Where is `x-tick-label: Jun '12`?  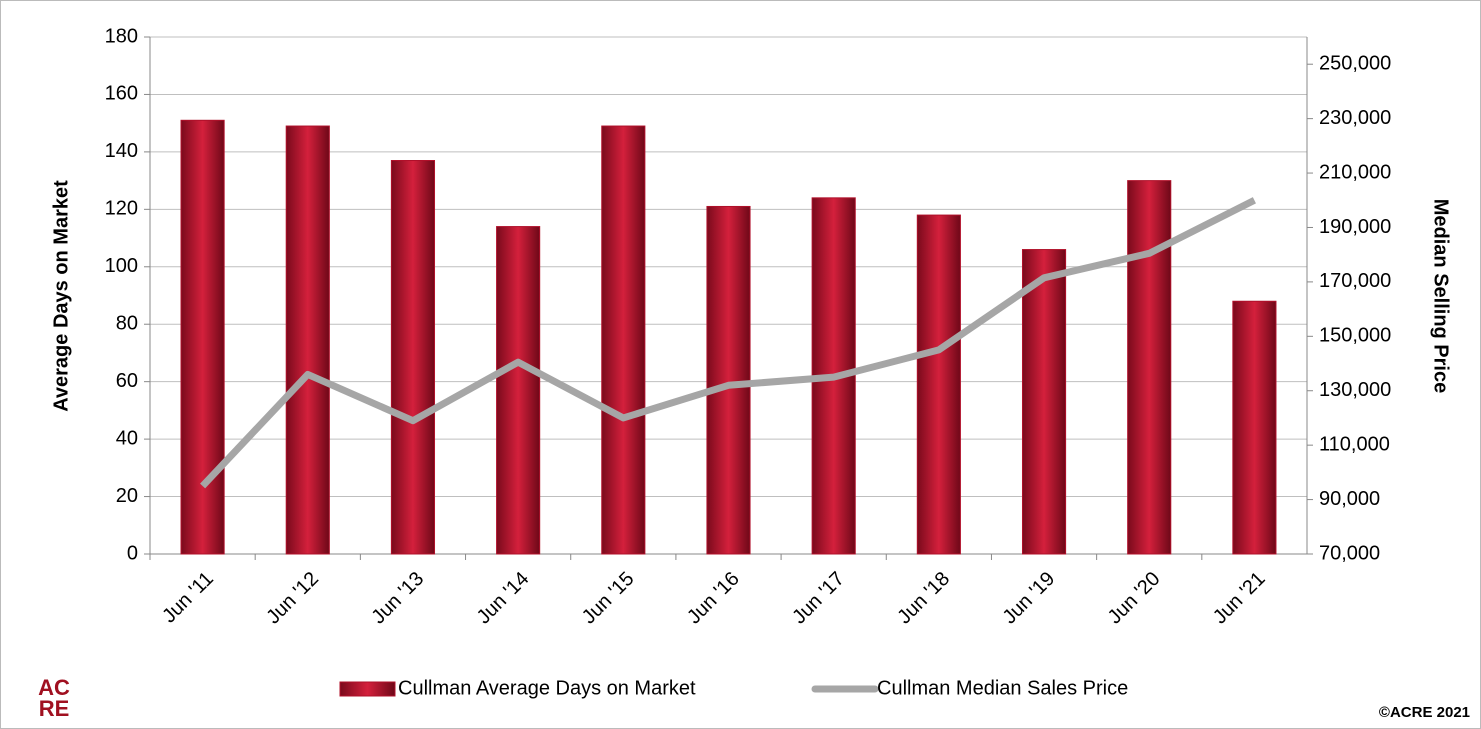
x-tick-label: Jun '12 is located at coordinates (292, 598).